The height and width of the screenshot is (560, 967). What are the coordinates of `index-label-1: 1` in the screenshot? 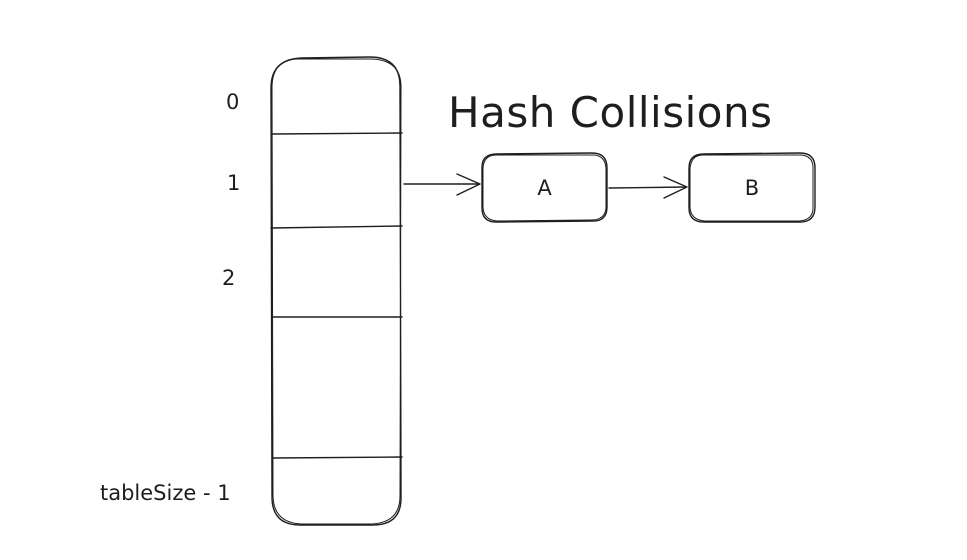 It's located at (234, 183).